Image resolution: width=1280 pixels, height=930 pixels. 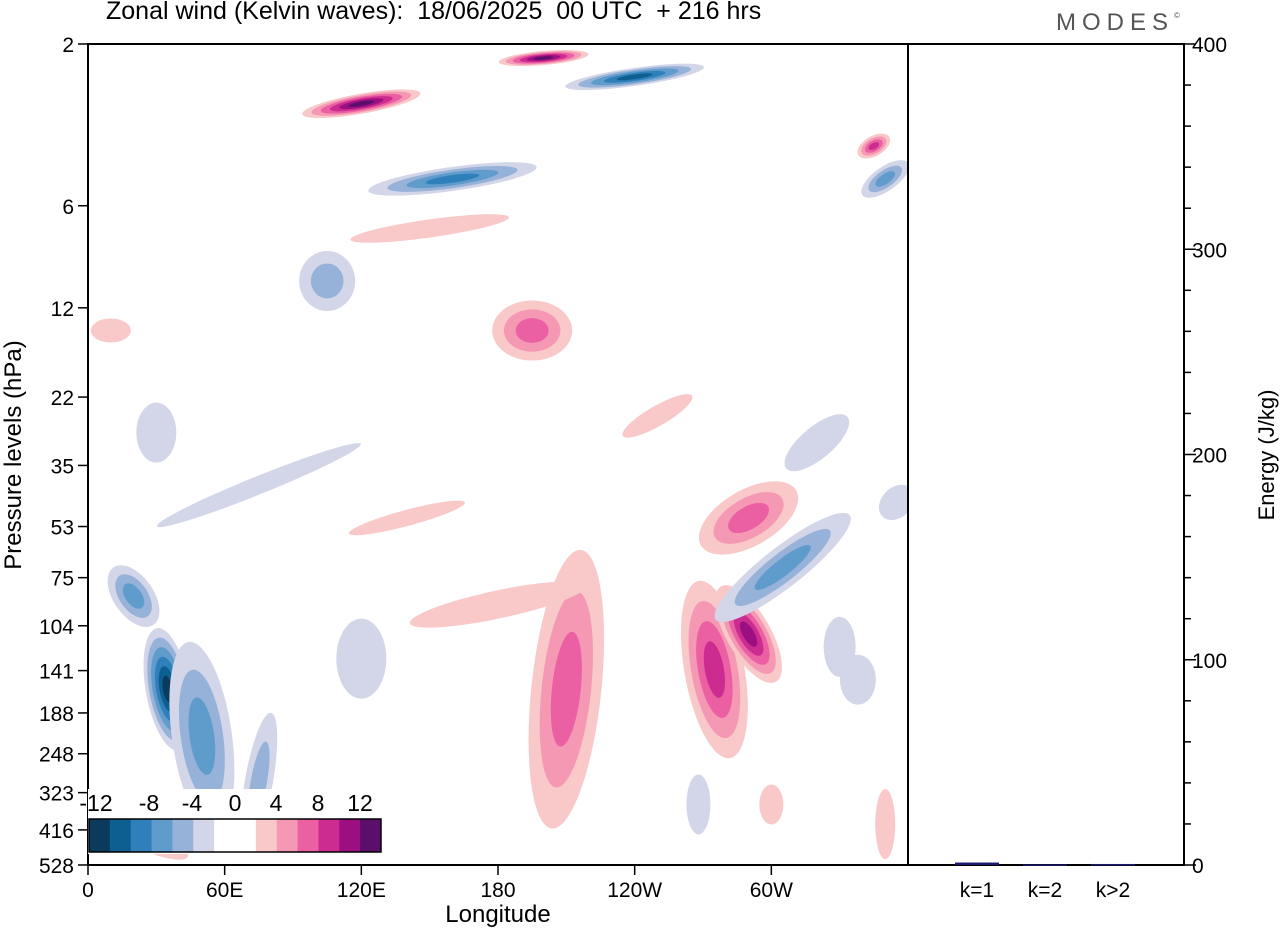 What do you see at coordinates (1209, 250) in the screenshot?
I see `energy-tick-label: 300` at bounding box center [1209, 250].